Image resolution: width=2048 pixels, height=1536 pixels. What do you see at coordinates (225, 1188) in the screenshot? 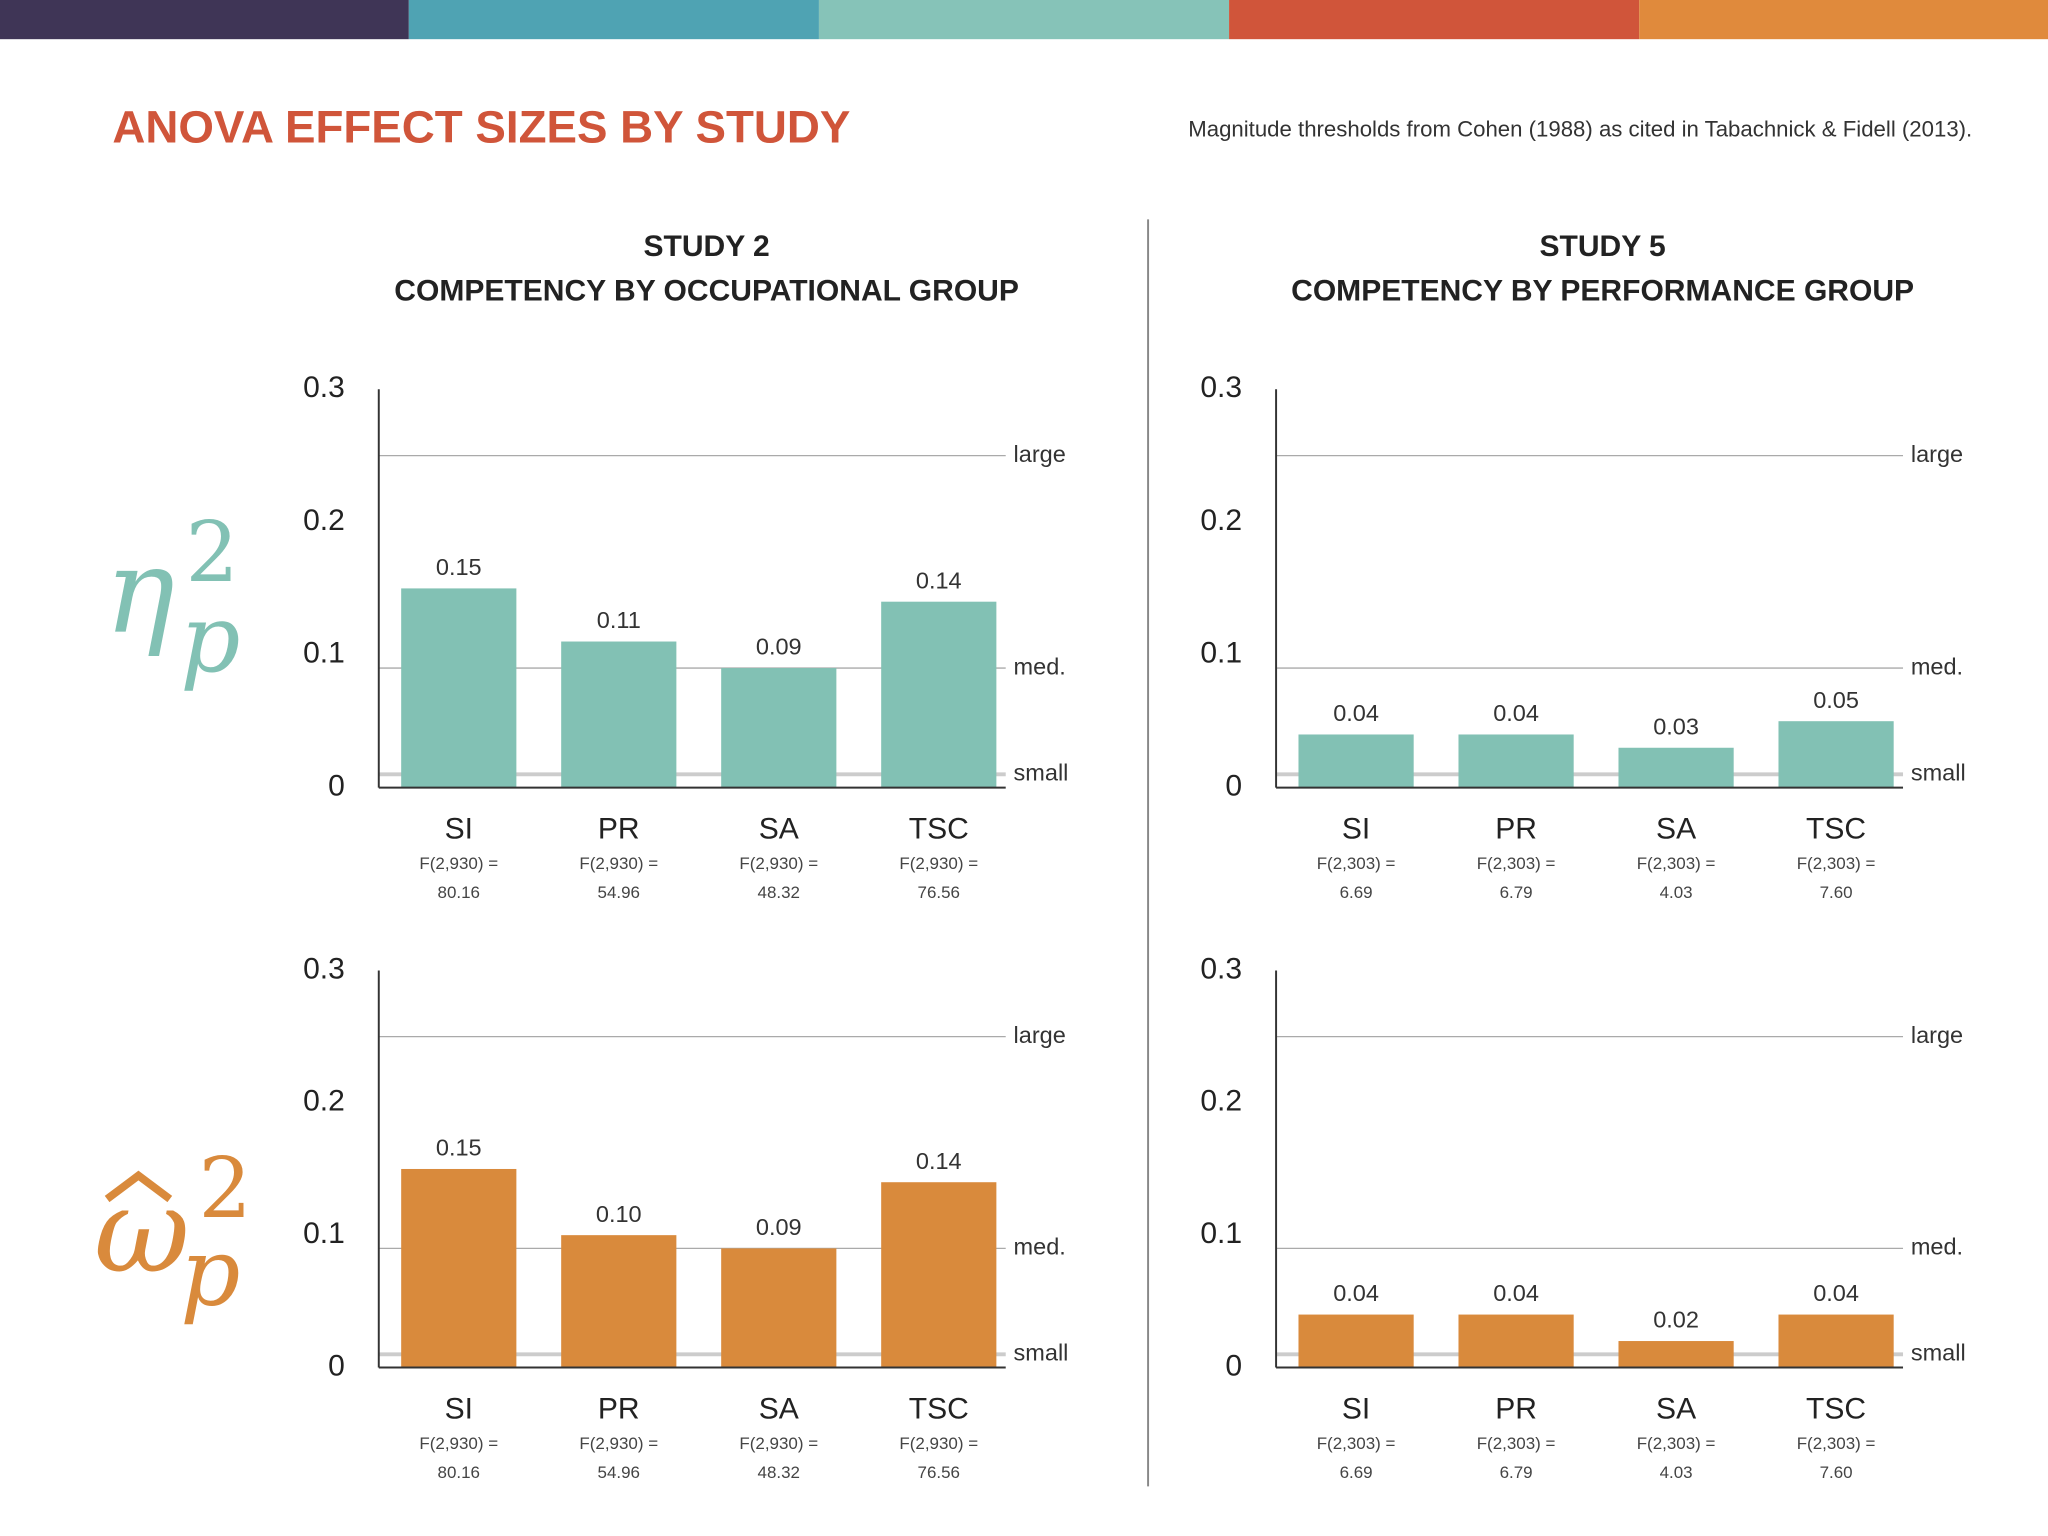
I see `row-superscript: 2` at bounding box center [225, 1188].